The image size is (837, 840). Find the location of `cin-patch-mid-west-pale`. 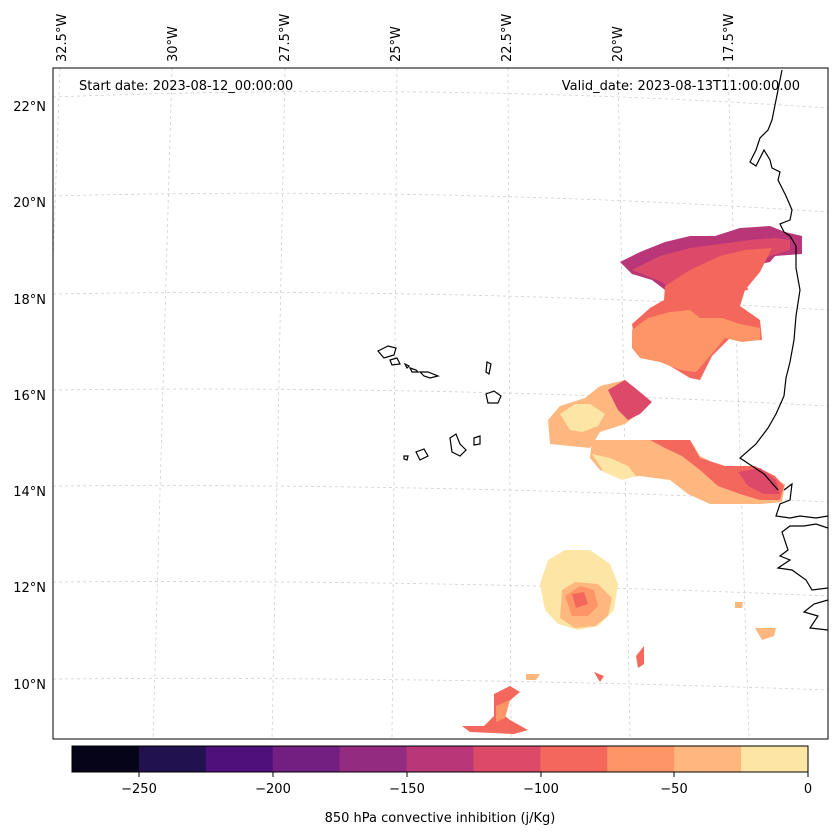

cin-patch-mid-west-pale is located at coordinates (582, 418).